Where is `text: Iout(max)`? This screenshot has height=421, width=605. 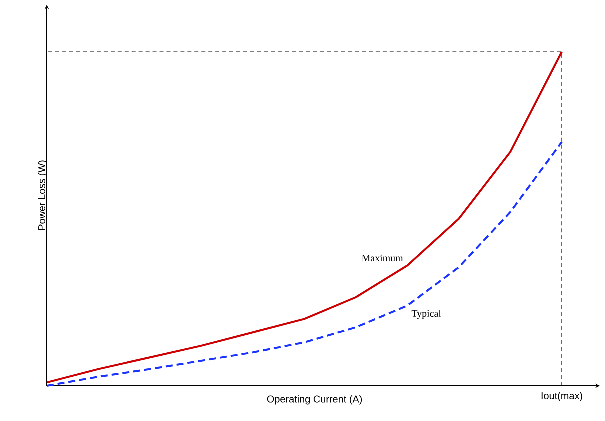
text: Iout(max) is located at coordinates (562, 397).